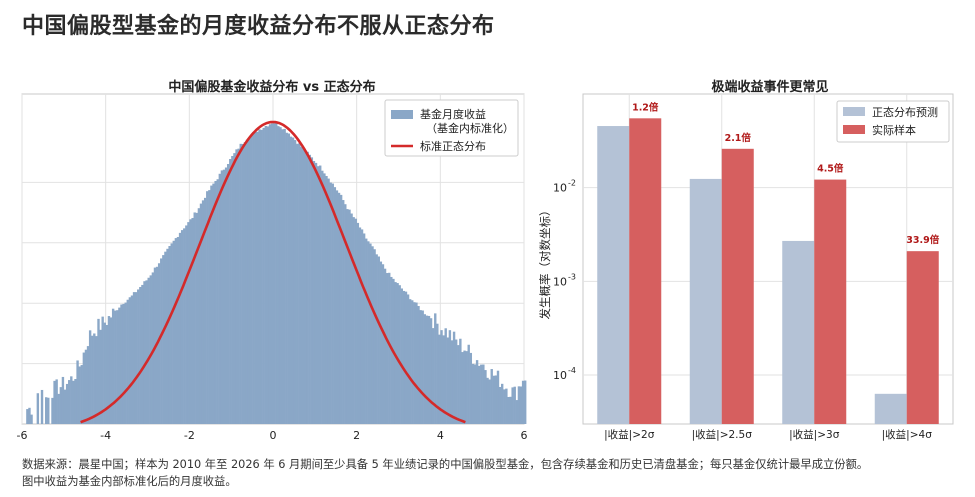  Describe the element at coordinates (402, 114) in the screenshot. I see `legend-swatch-hist` at that location.